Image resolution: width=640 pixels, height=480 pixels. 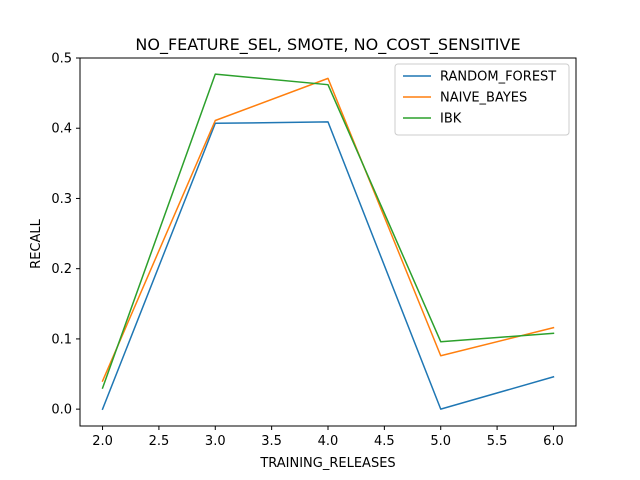 I want to click on x-axis-label: TRAINING_RELEASES, so click(x=327, y=463).